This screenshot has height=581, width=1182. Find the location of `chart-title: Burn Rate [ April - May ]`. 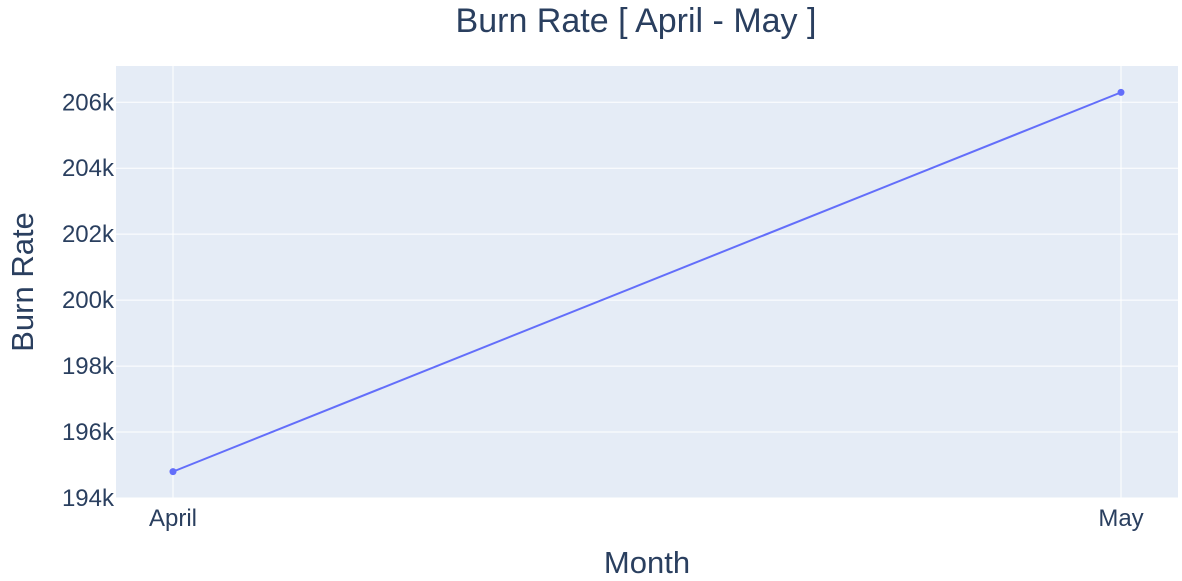

chart-title: Burn Rate [ April - May ] is located at coordinates (636, 21).